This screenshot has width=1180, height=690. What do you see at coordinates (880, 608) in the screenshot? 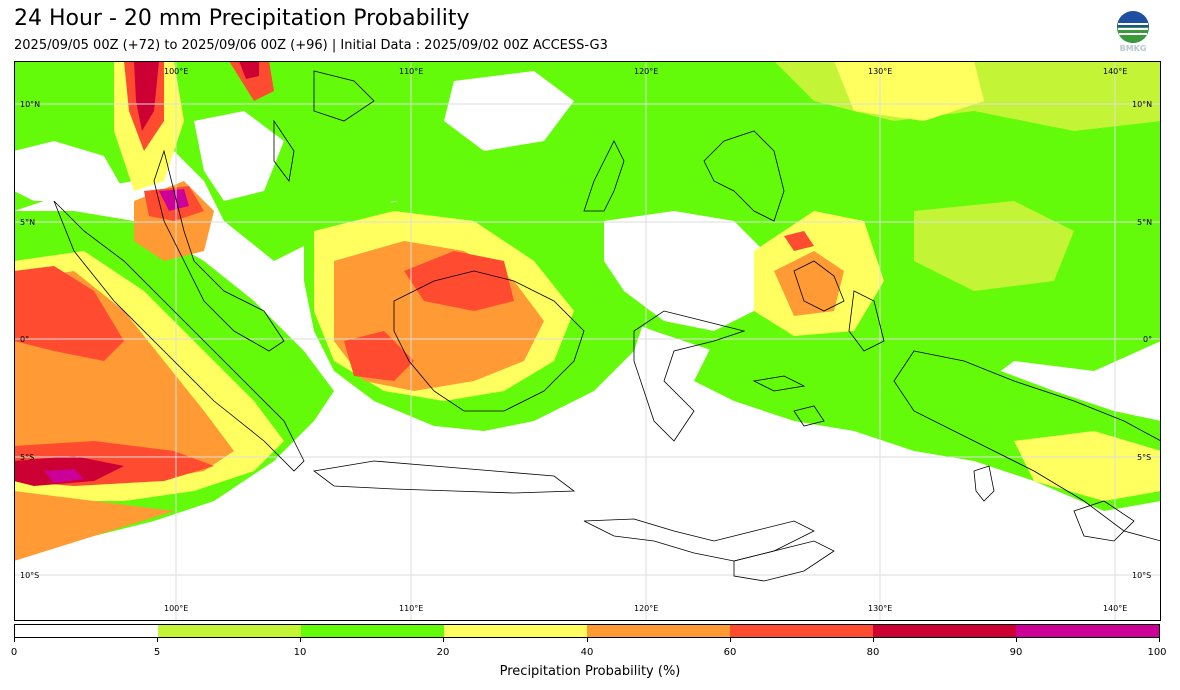
I see `lon-label-bottom: 130°E` at bounding box center [880, 608].